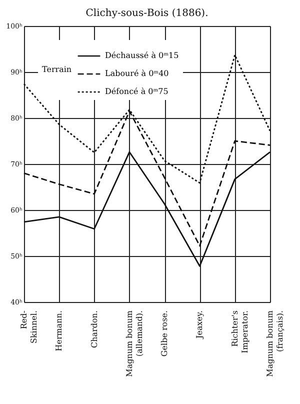 This screenshot has height=404, width=300. What do you see at coordinates (240, 332) in the screenshot?
I see `x-tick-label: Richter's Imperator.` at bounding box center [240, 332].